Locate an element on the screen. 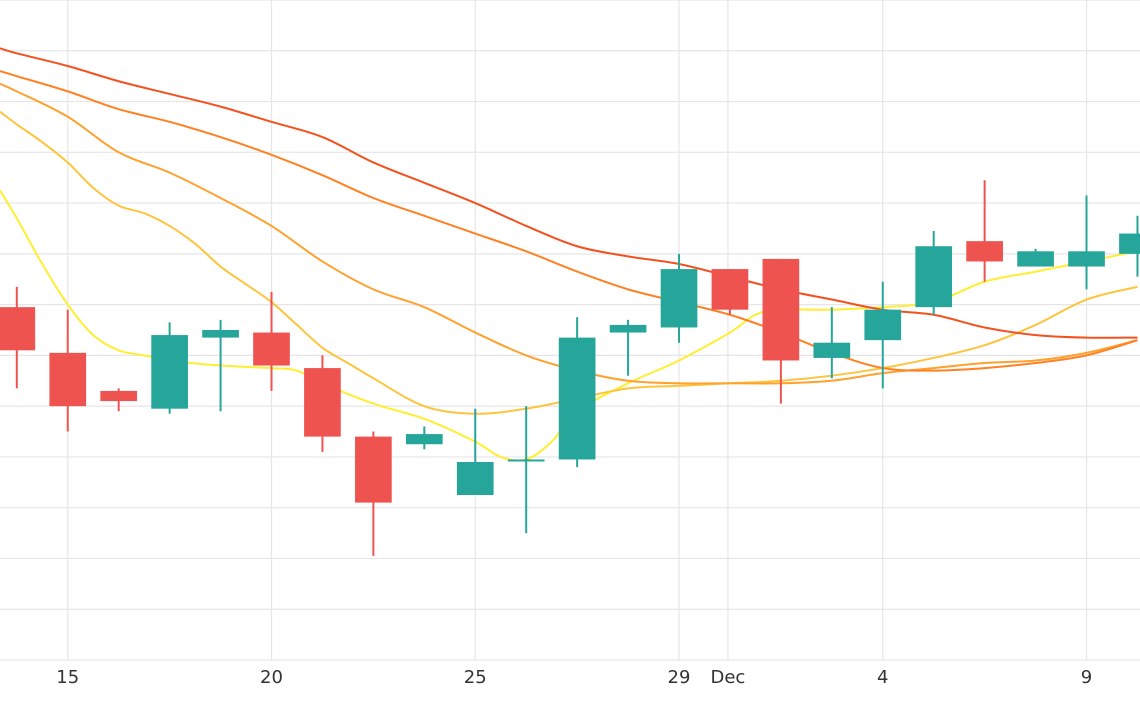 This screenshot has width=1140, height=710. x-tick-label: Dec is located at coordinates (727, 677).